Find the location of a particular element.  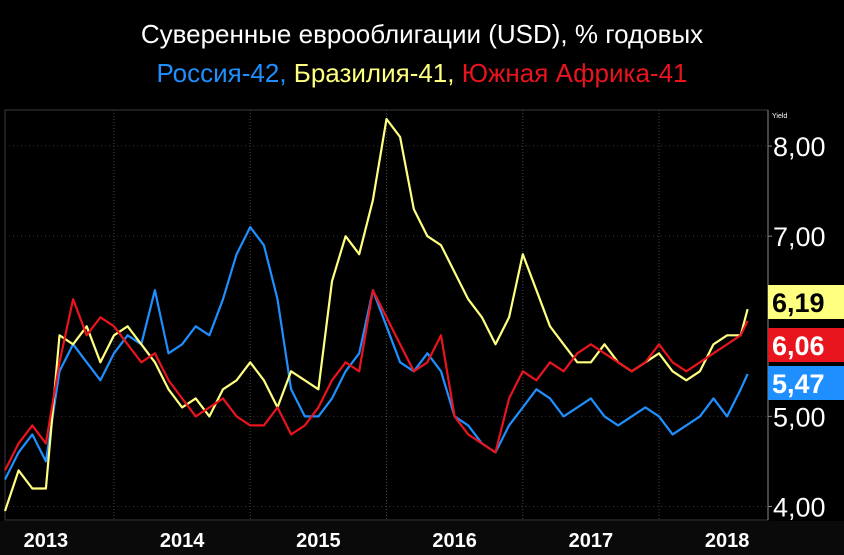

legend-brazil: Бразилия-41 is located at coordinates (370, 73).